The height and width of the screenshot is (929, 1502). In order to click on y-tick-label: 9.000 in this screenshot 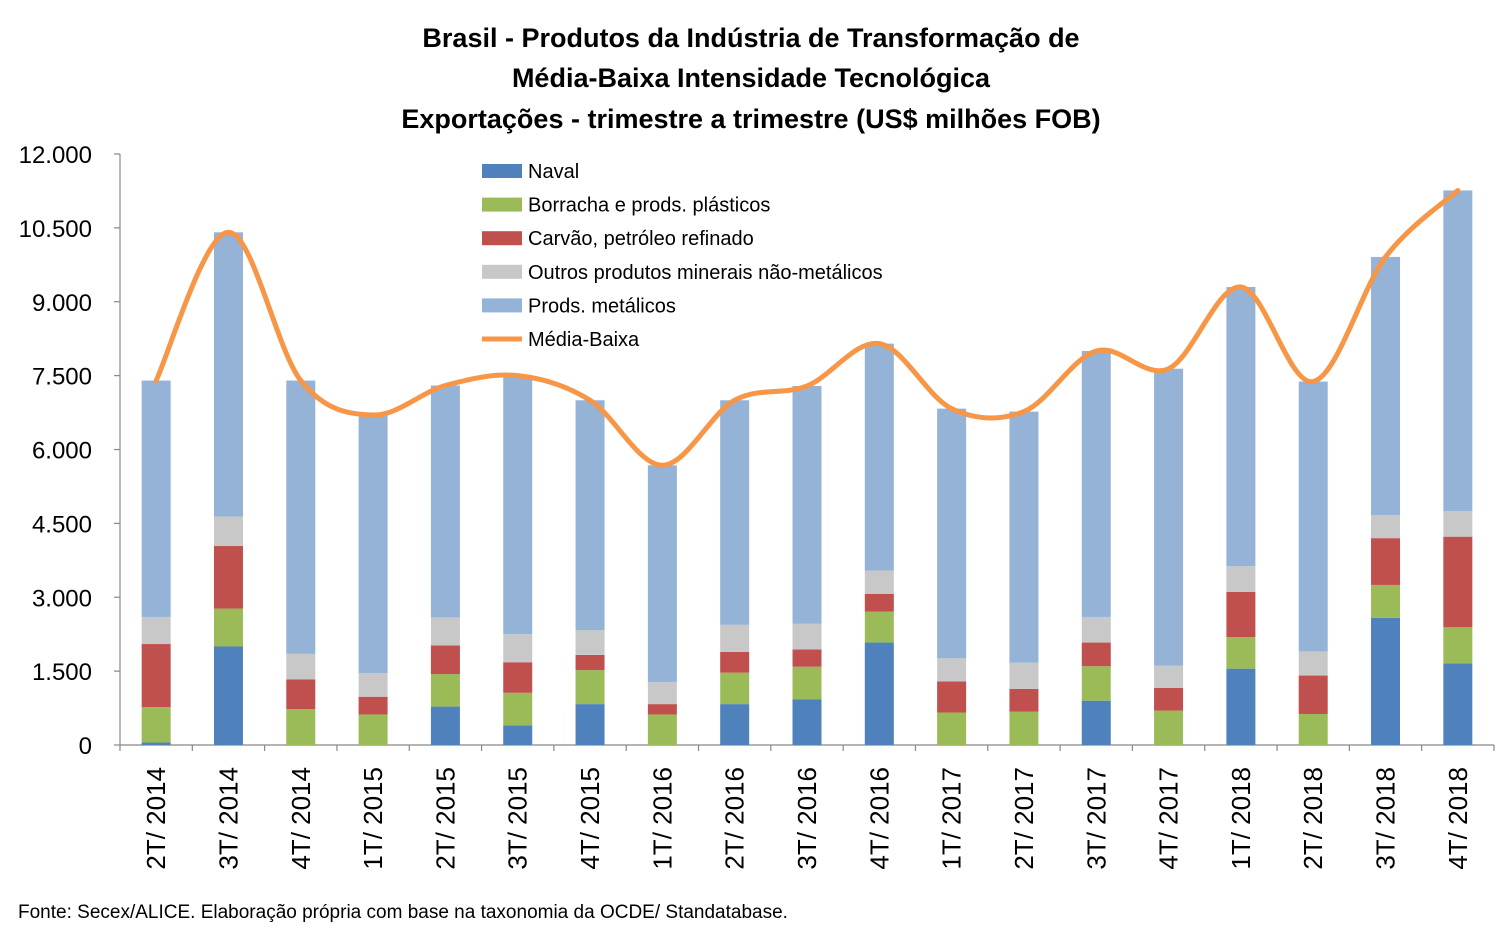, I will do `click(62, 303)`.